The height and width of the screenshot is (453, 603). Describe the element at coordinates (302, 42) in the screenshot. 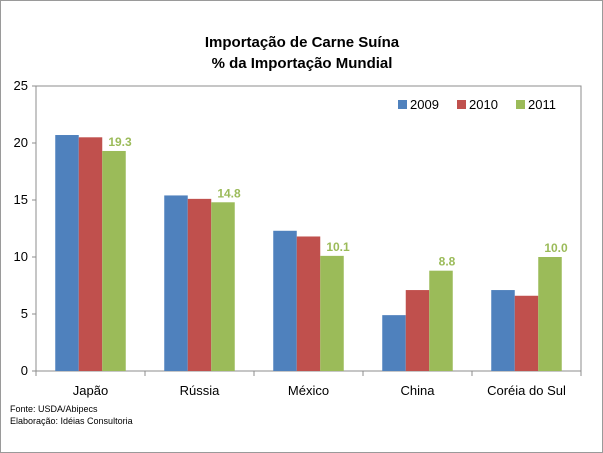

I see `chart-title: Importação de Carne Suína` at that location.